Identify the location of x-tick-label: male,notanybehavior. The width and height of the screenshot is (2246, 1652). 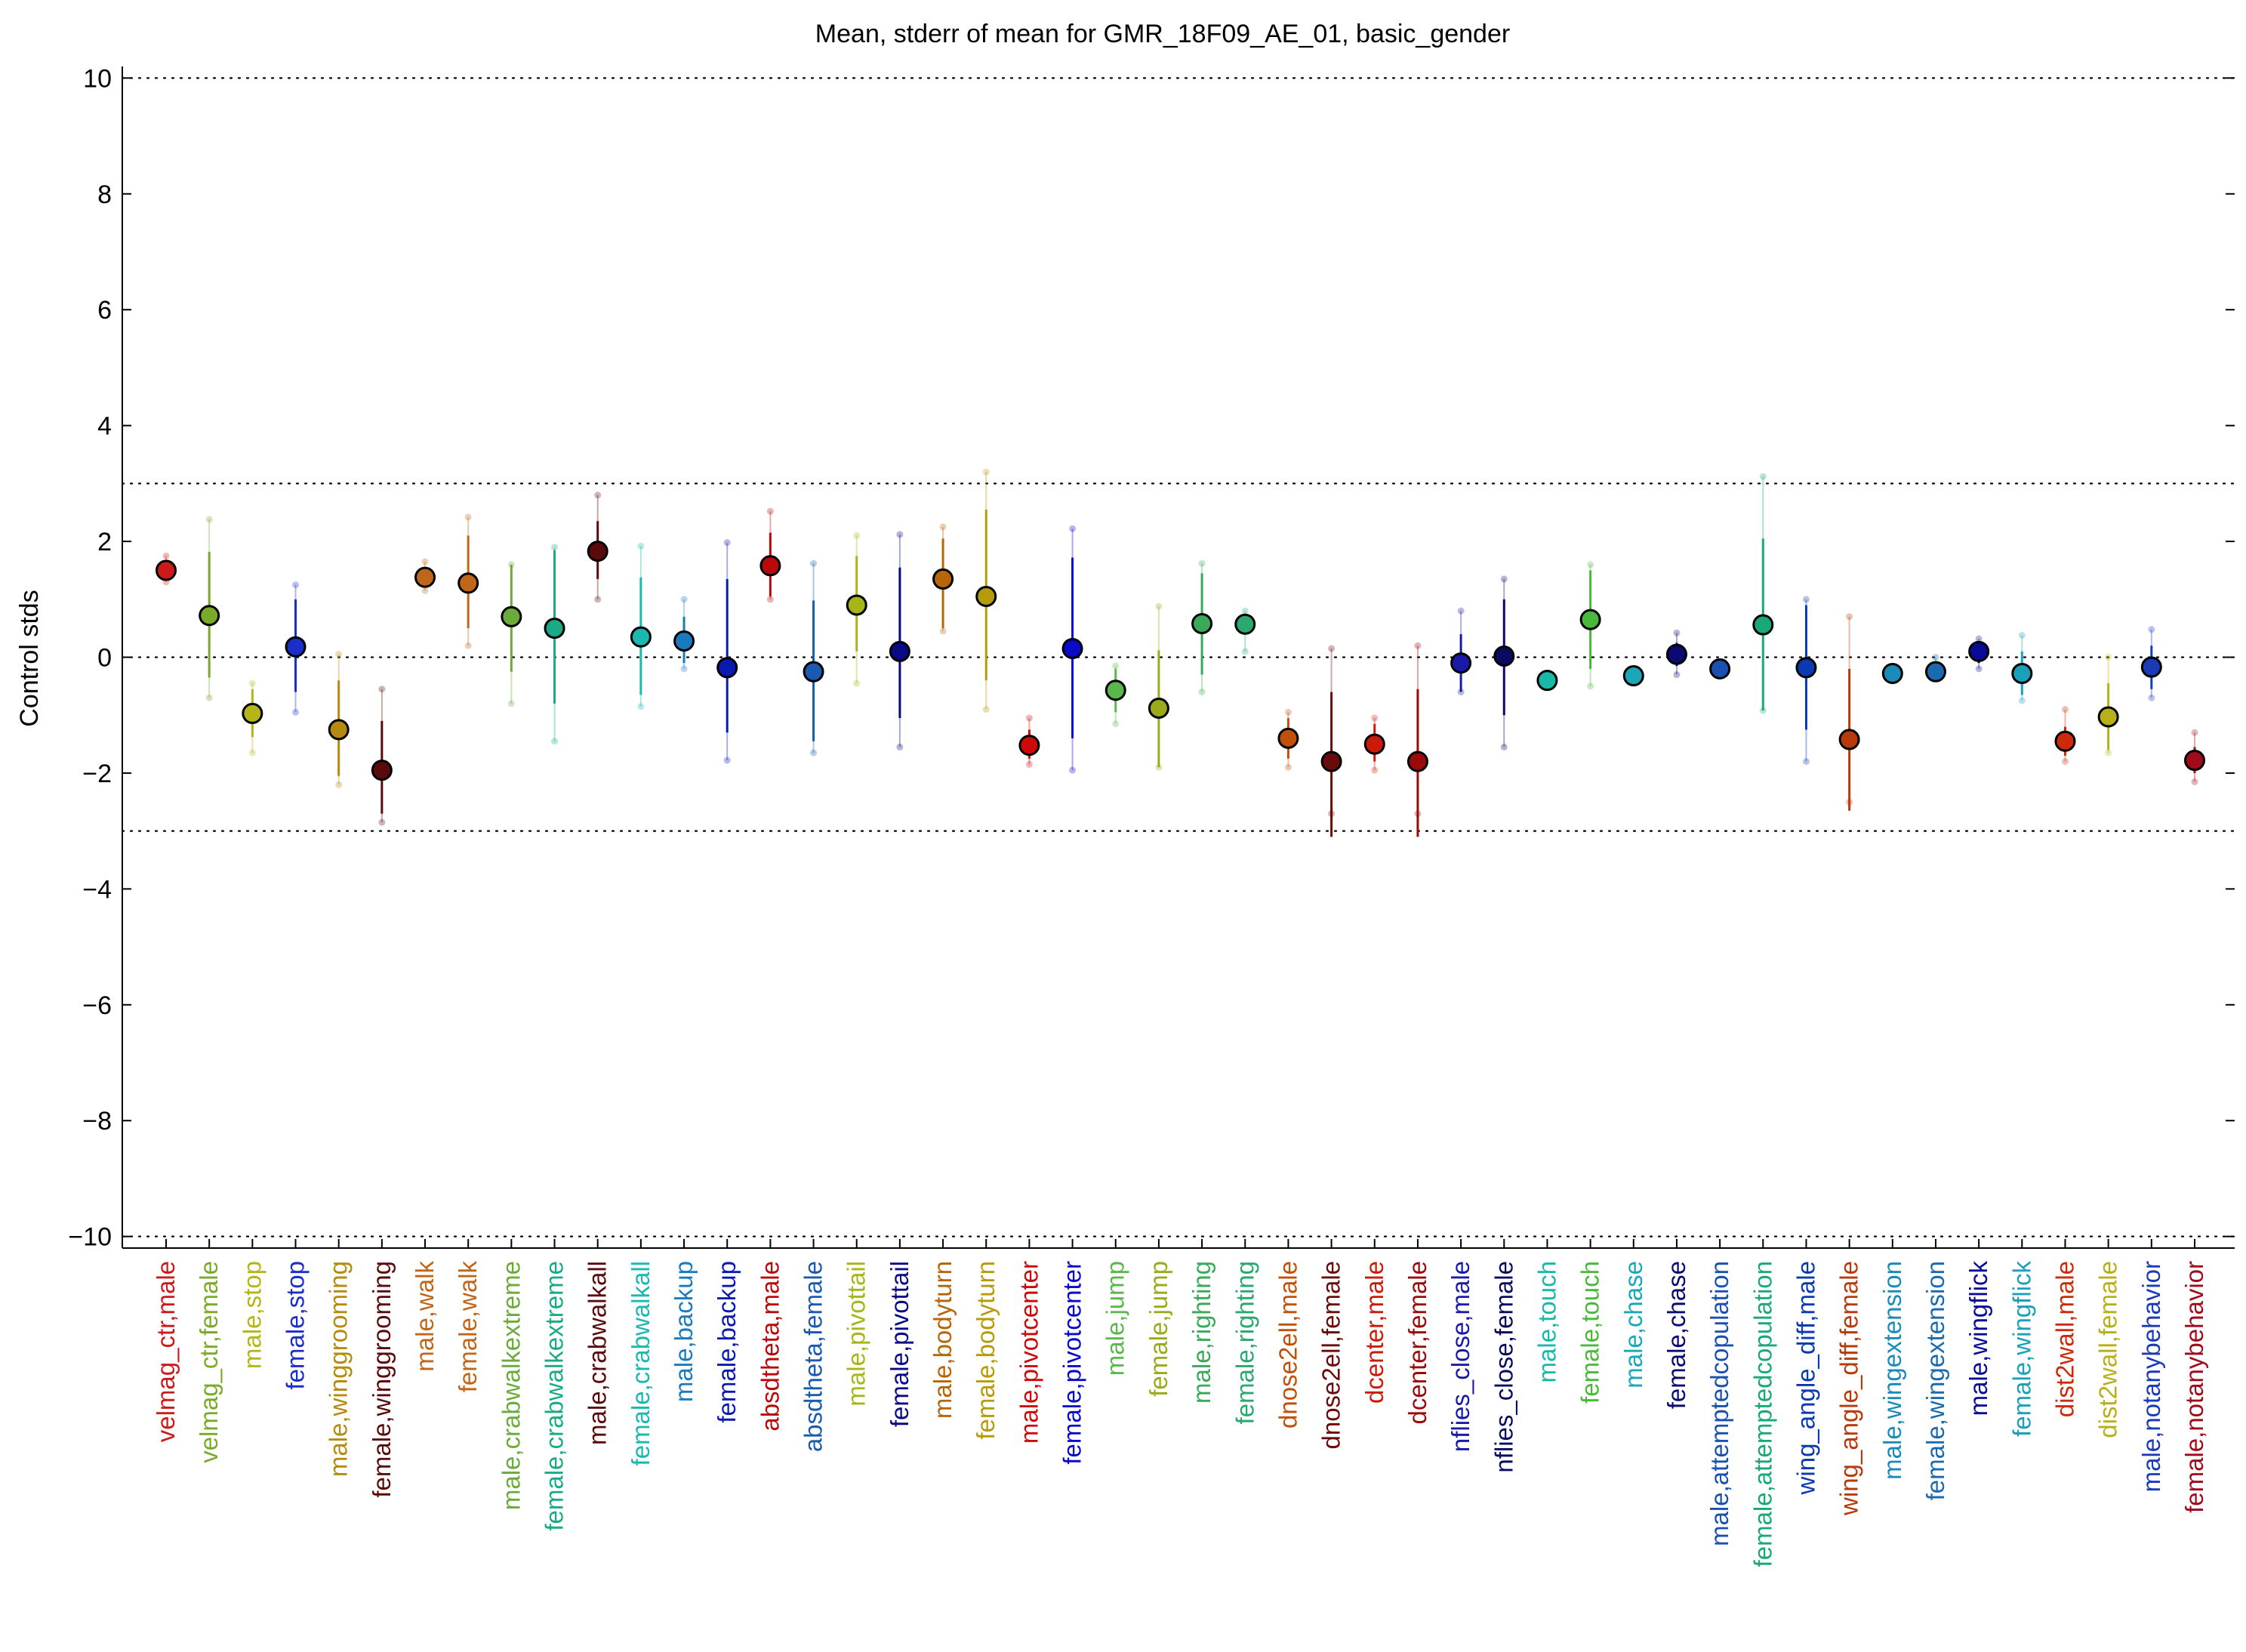
(2151, 1376).